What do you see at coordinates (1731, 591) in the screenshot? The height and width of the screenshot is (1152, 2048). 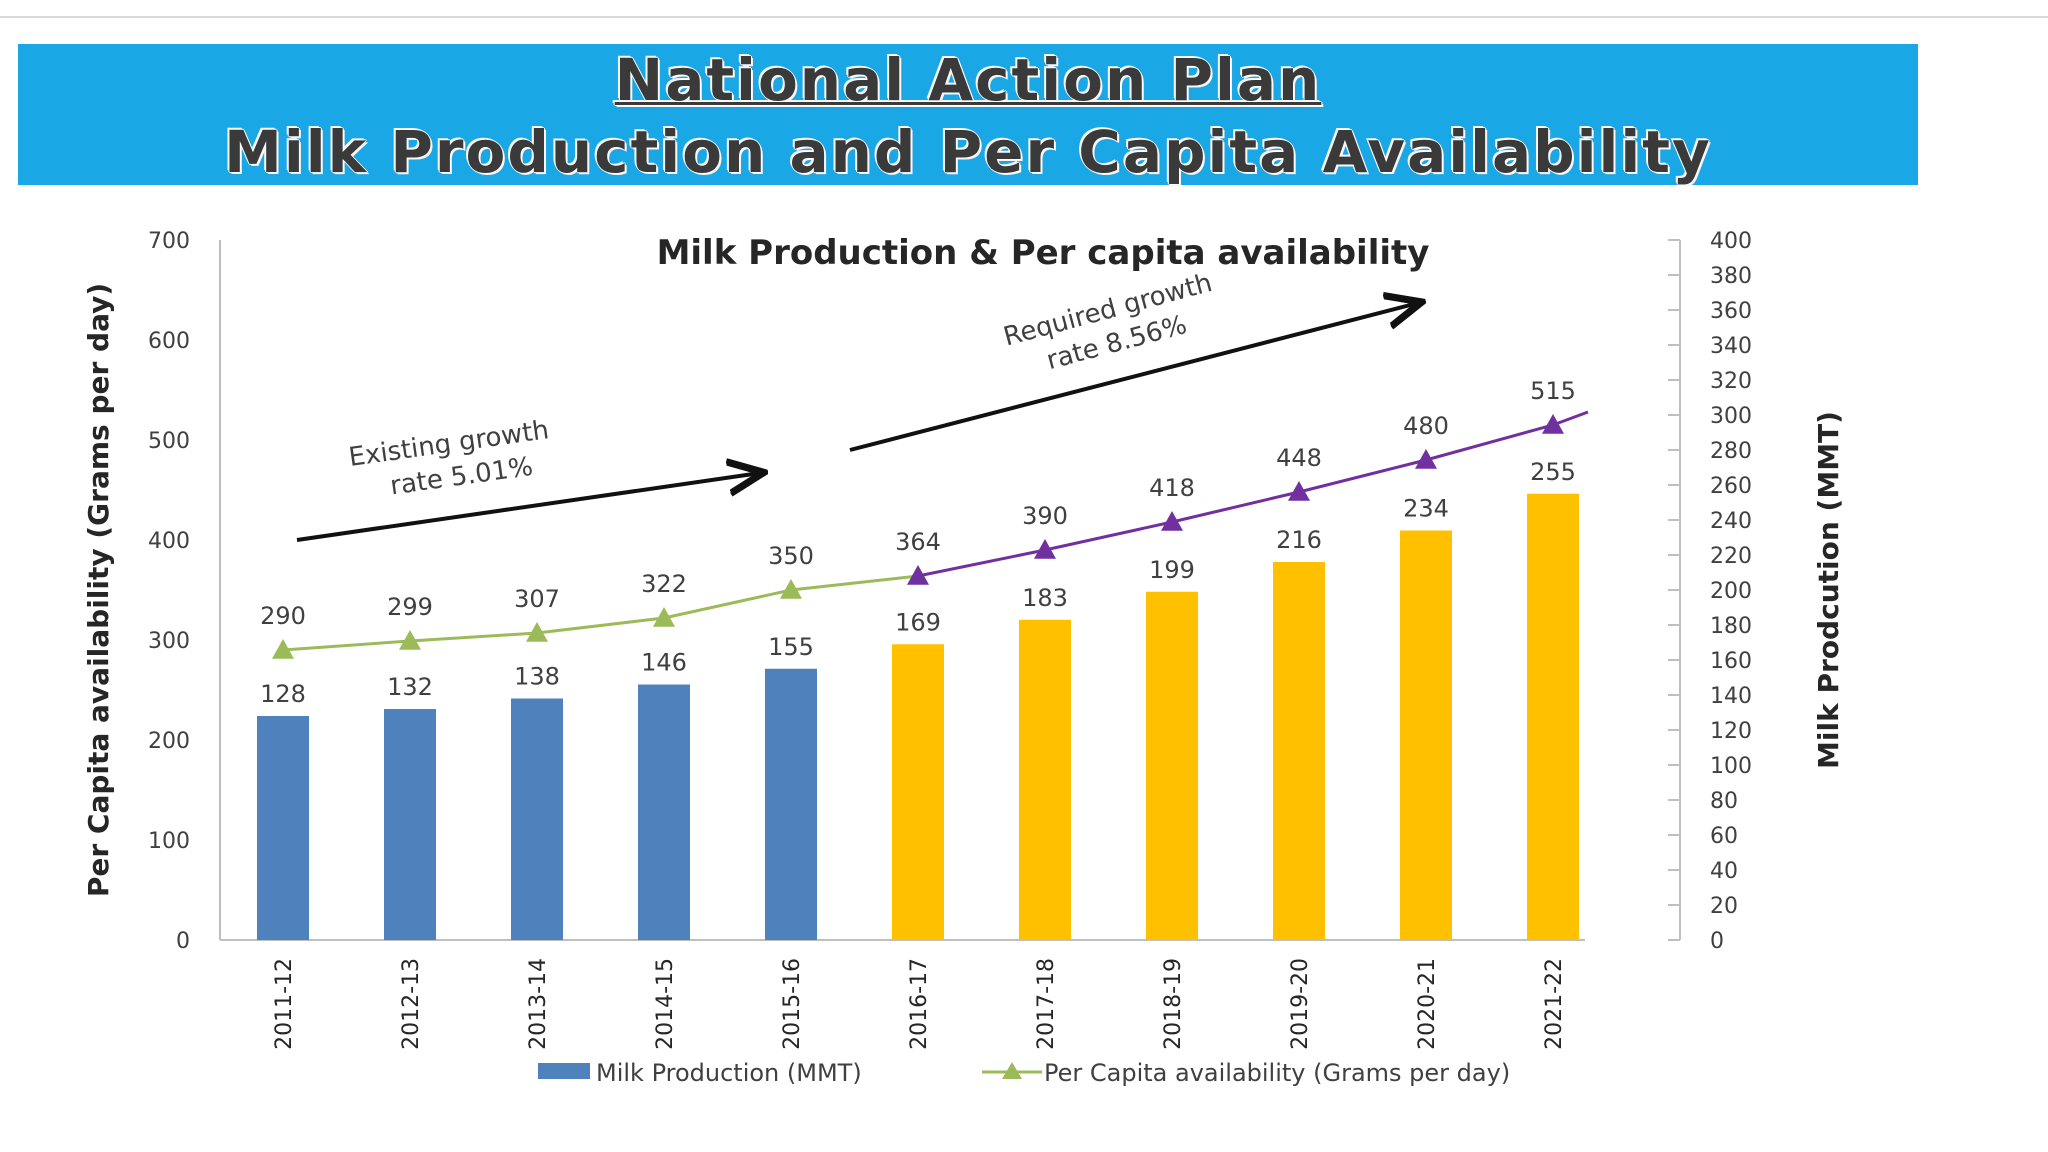 I see `right-tick-label: 200` at bounding box center [1731, 591].